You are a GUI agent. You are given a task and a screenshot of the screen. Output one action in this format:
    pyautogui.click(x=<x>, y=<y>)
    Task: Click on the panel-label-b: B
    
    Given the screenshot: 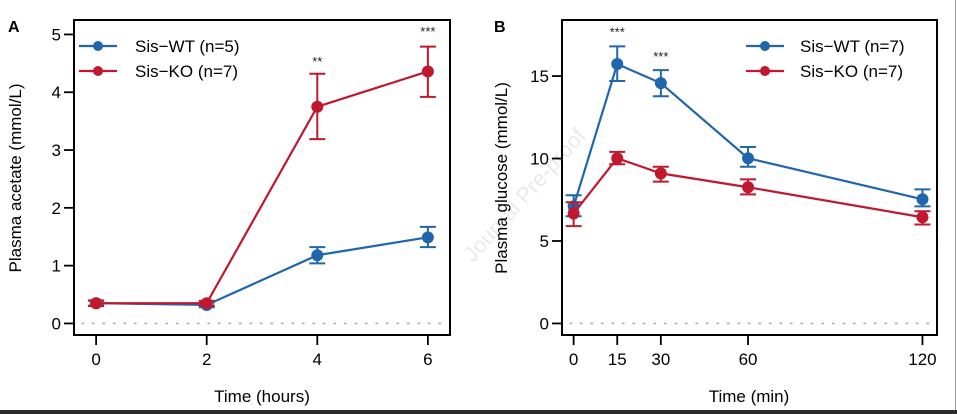 What is the action you would take?
    pyautogui.click(x=500, y=27)
    